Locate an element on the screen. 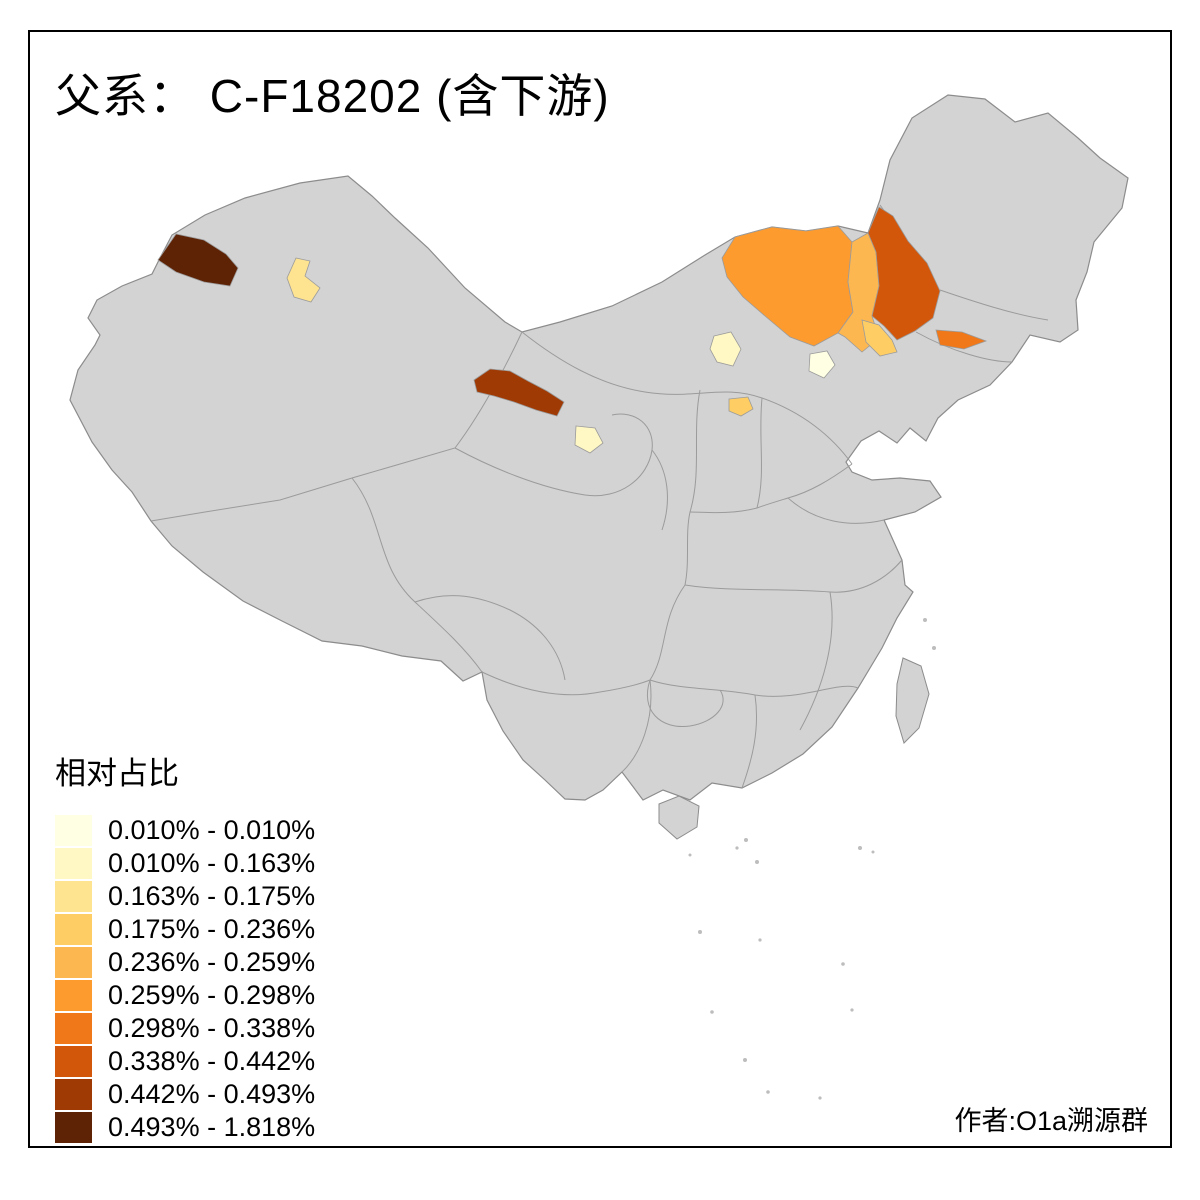  legend-row: 0.442% - 0.493% is located at coordinates (185, 1094).